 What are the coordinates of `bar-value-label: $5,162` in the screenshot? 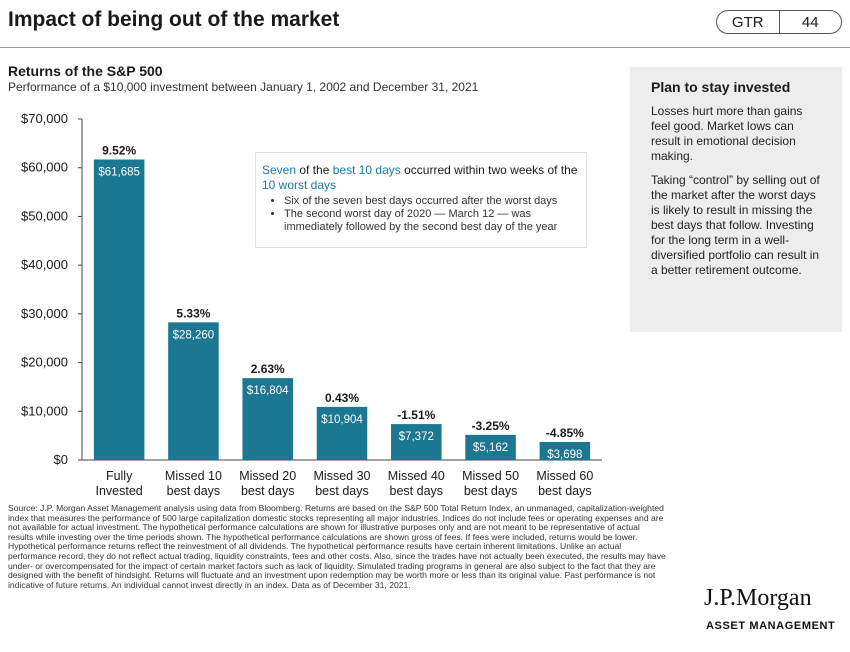 It's located at (490, 448).